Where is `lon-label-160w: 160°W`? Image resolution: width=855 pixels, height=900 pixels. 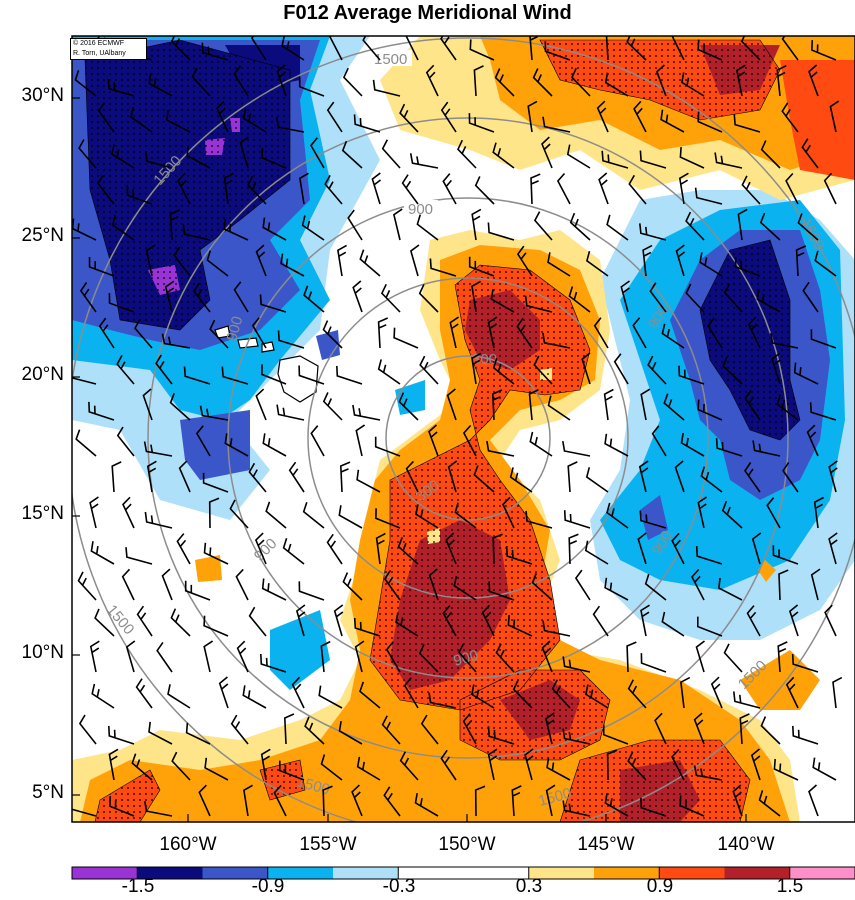
lon-label-160w: 160°W is located at coordinates (188, 844).